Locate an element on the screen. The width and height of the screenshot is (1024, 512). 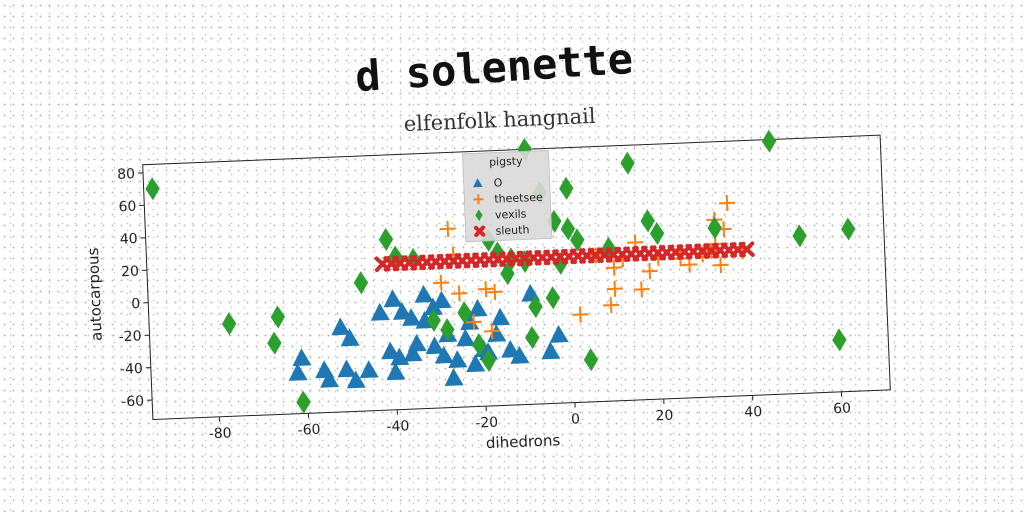
x-tick-label: -80 is located at coordinates (219, 433).